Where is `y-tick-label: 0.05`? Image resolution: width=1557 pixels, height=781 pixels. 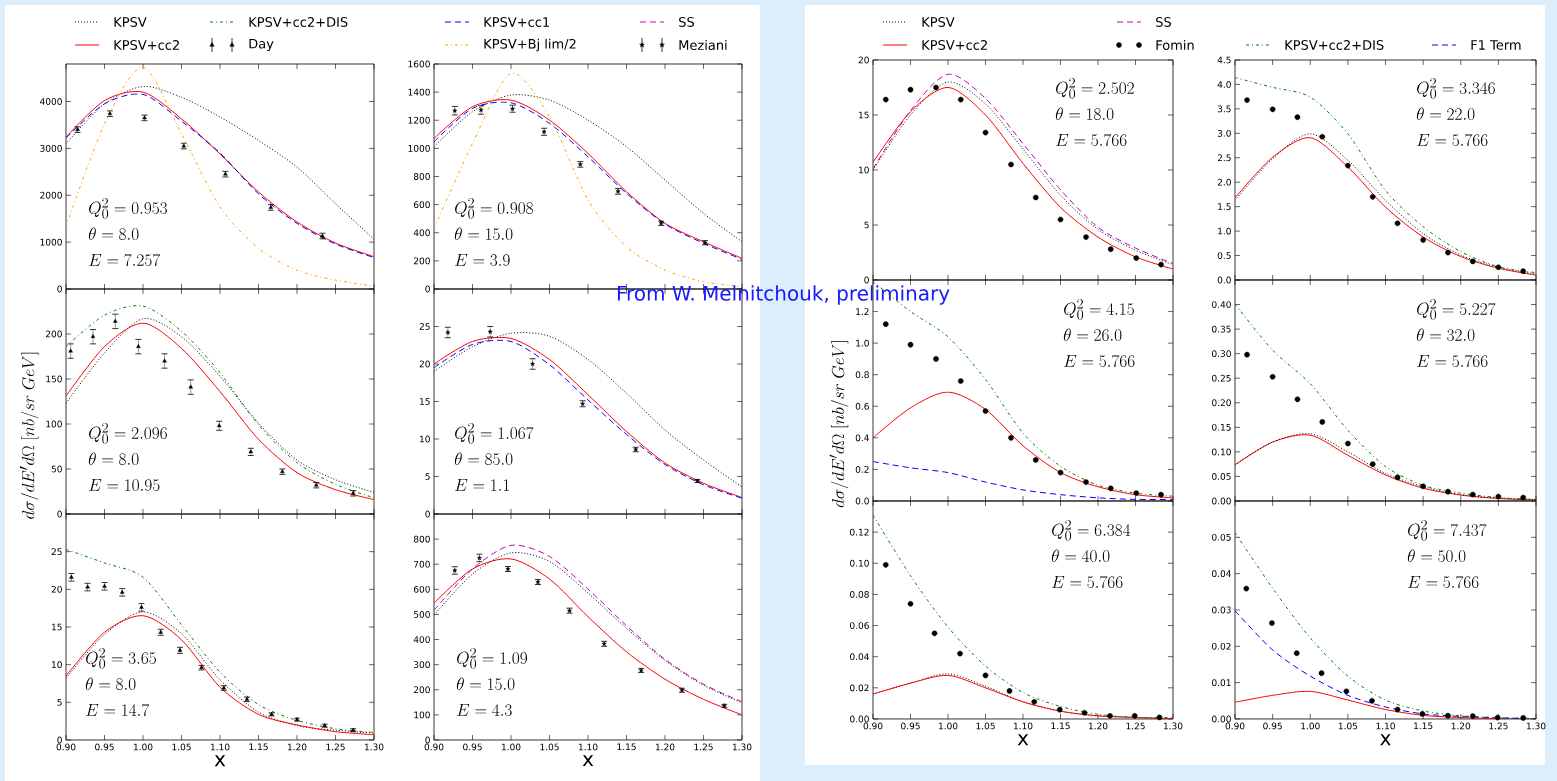 y-tick-label: 0.05 is located at coordinates (1221, 476).